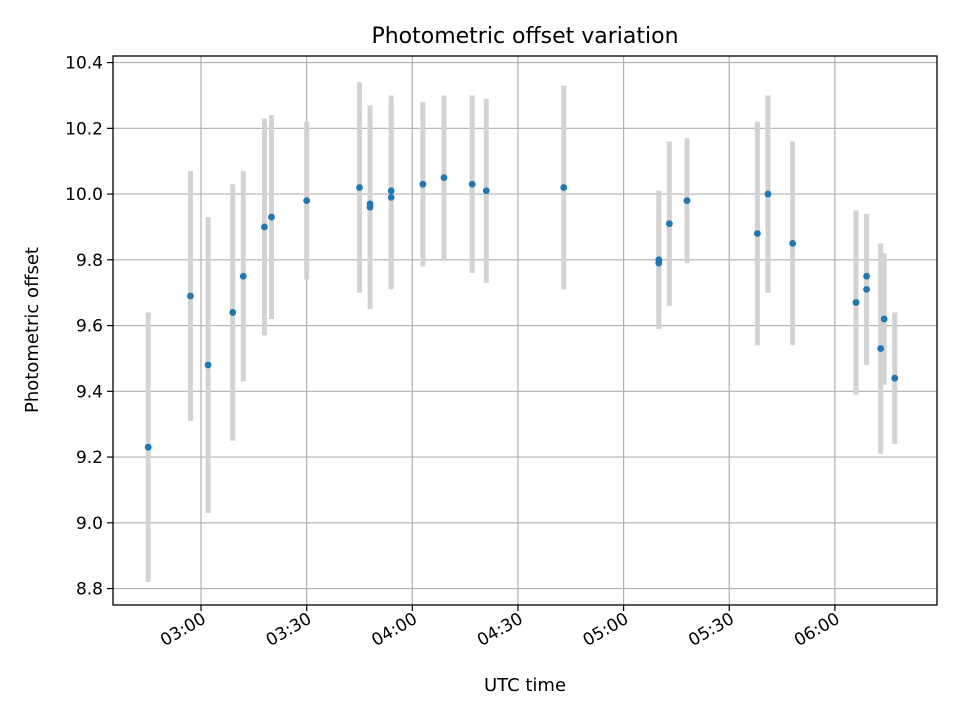 The width and height of the screenshot is (960, 720). What do you see at coordinates (89, 392) in the screenshot?
I see `y-tick-label: 9.4` at bounding box center [89, 392].